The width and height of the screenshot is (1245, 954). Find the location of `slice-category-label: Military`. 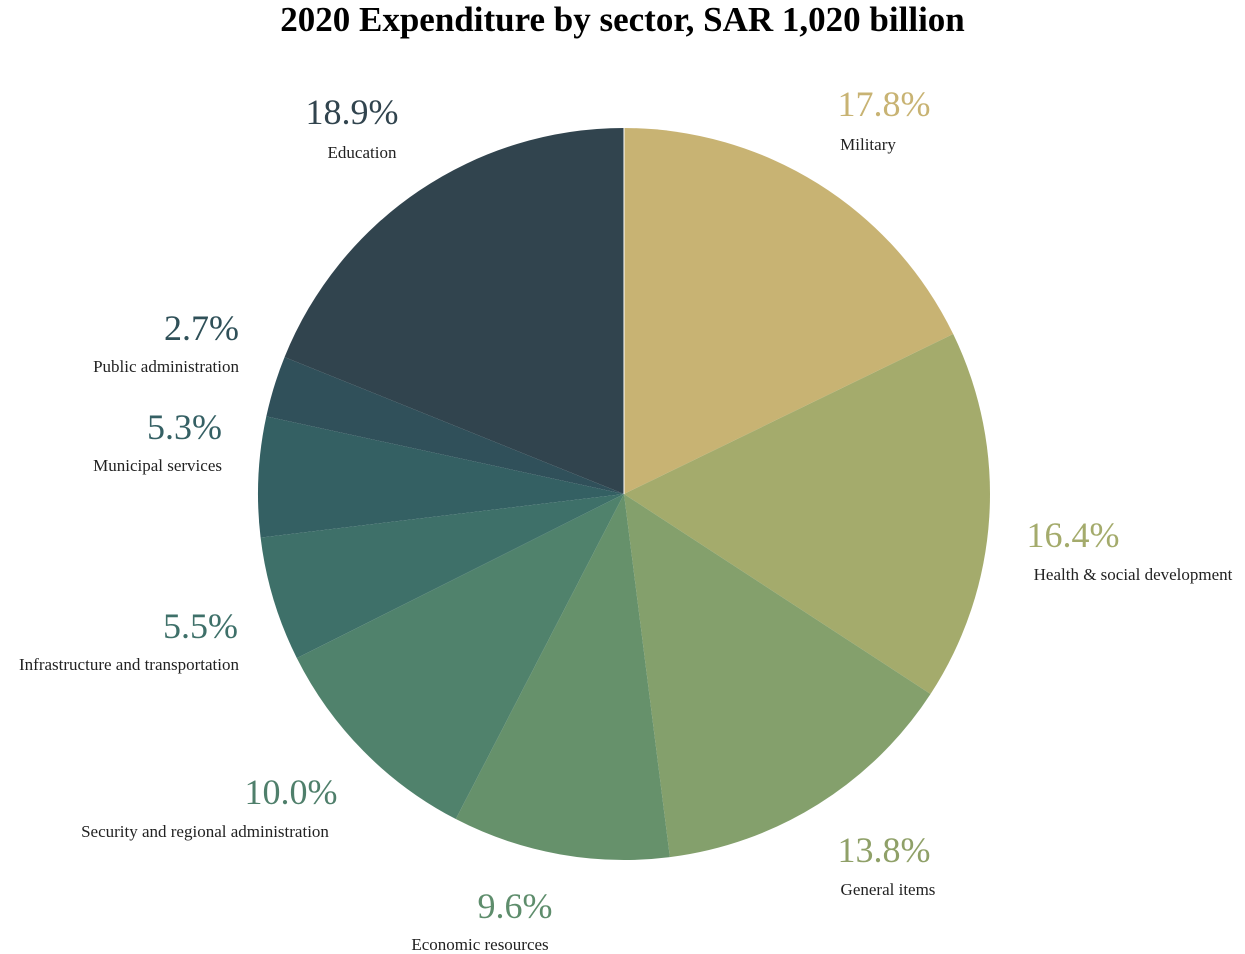

slice-category-label: Military is located at coordinates (868, 144).